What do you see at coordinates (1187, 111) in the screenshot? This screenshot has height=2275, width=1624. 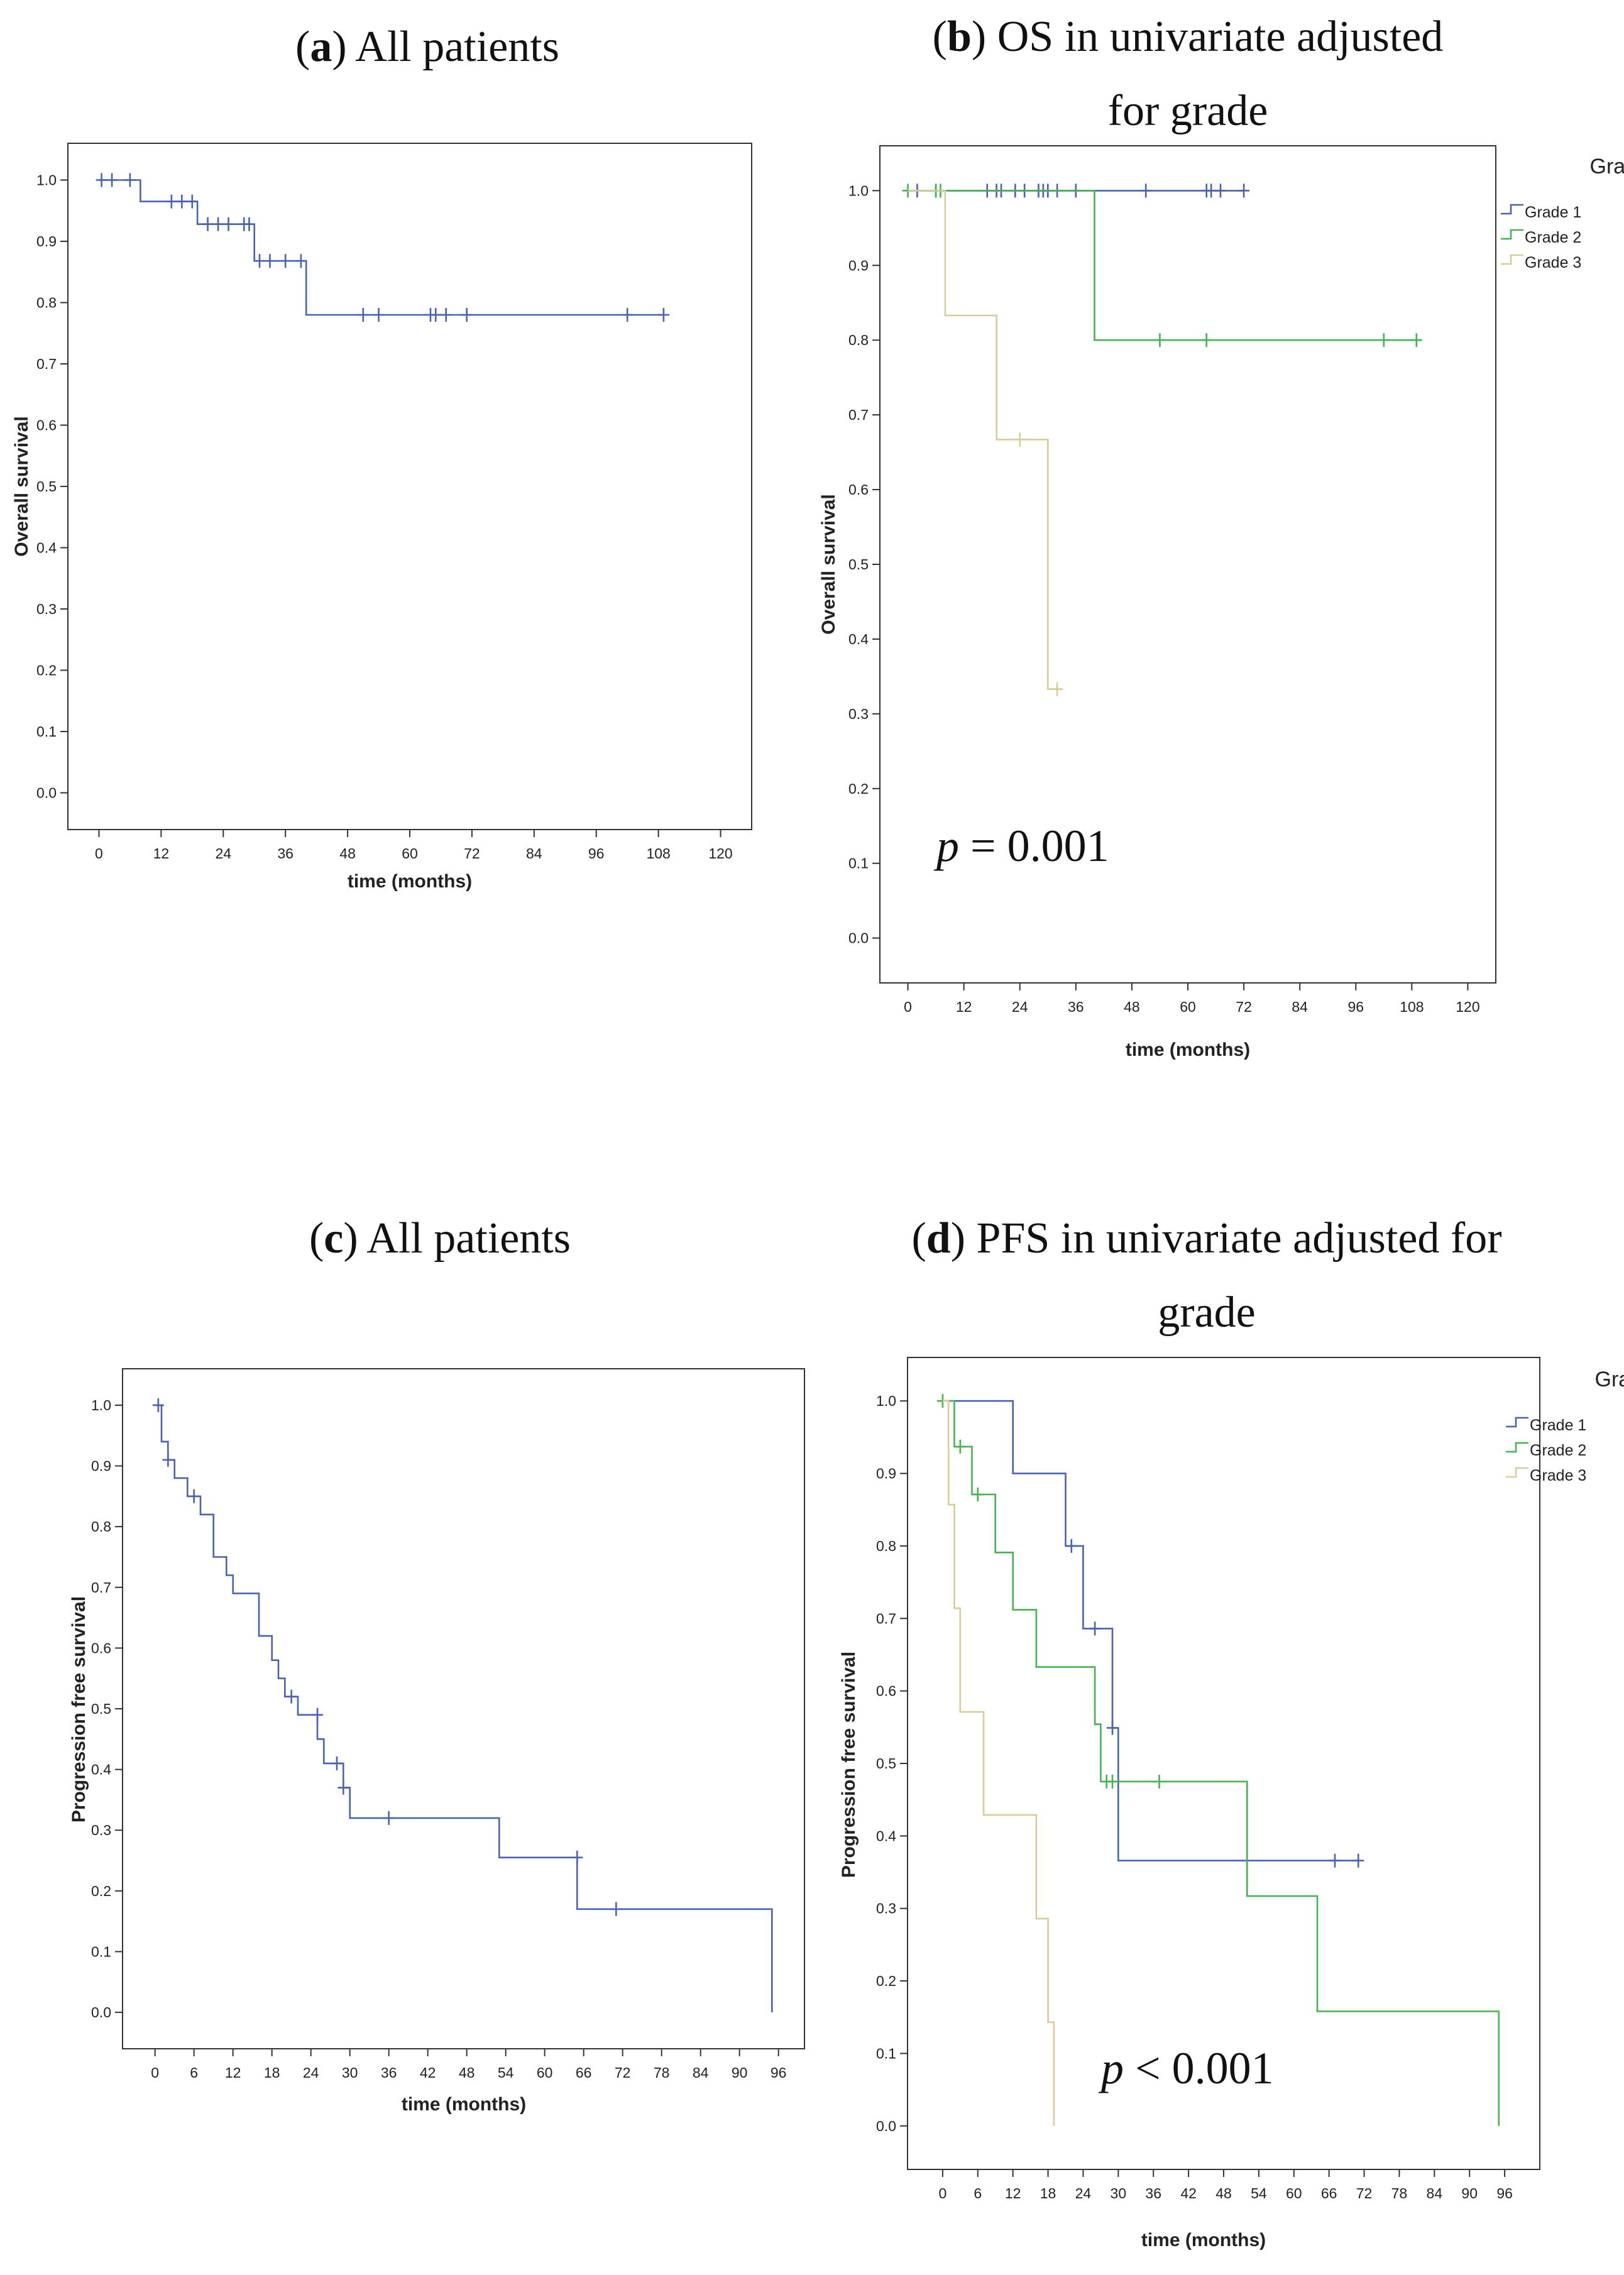 I see `panel-b-title-line2: for grade` at bounding box center [1187, 111].